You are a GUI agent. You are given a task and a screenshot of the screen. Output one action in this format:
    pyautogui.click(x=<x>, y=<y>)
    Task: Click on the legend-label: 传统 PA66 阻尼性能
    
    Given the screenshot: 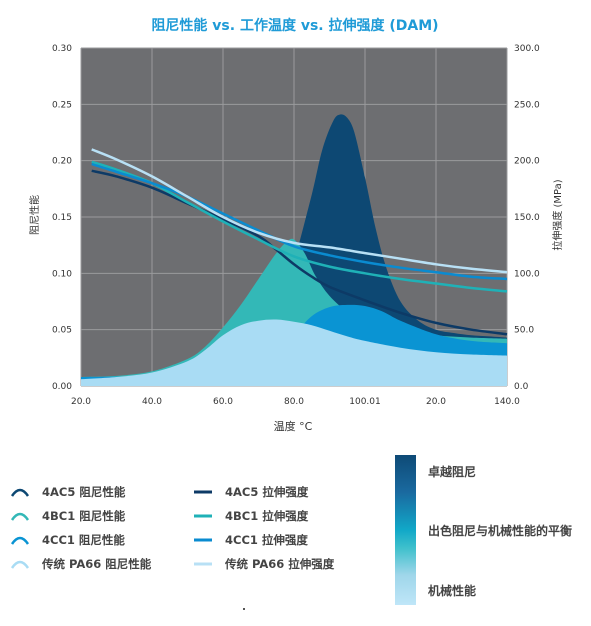 What is the action you would take?
    pyautogui.click(x=97, y=564)
    